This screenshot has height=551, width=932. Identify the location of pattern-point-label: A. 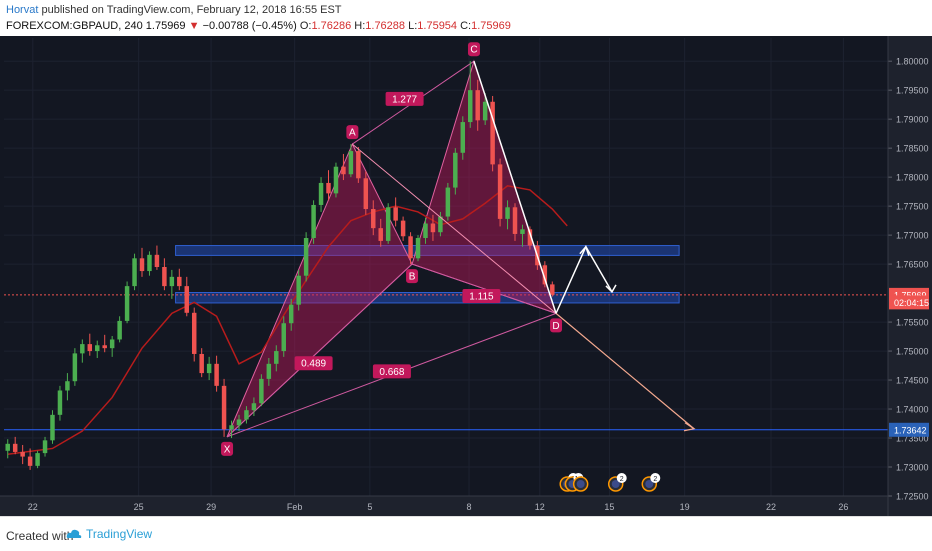
(352, 133).